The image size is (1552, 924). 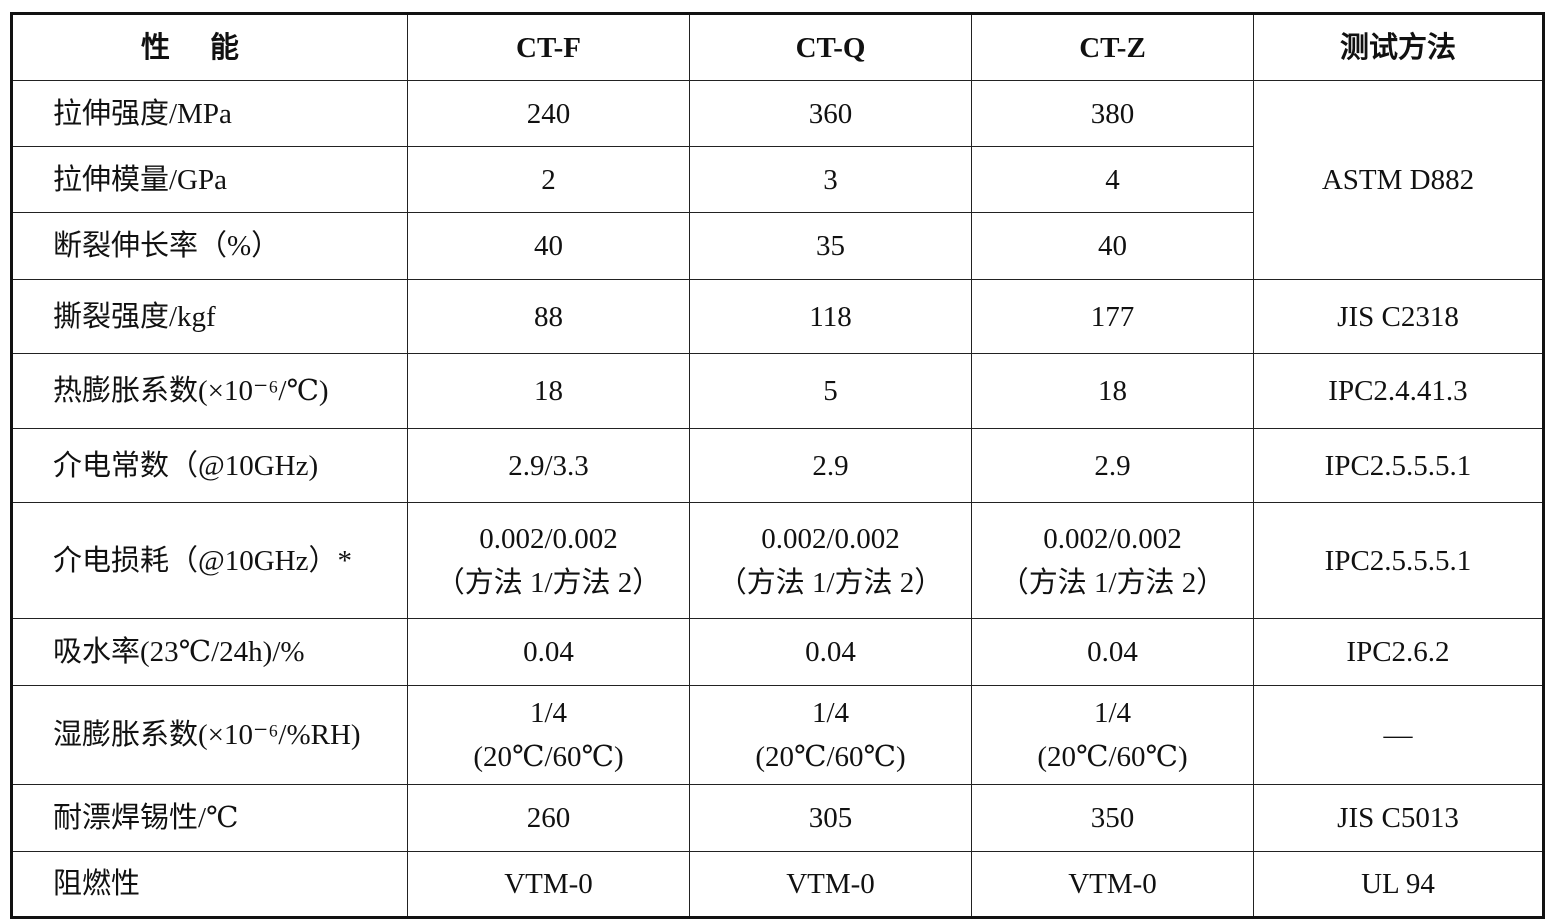 What do you see at coordinates (548, 465) in the screenshot?
I see `value-cell: 2.9/3.3` at bounding box center [548, 465].